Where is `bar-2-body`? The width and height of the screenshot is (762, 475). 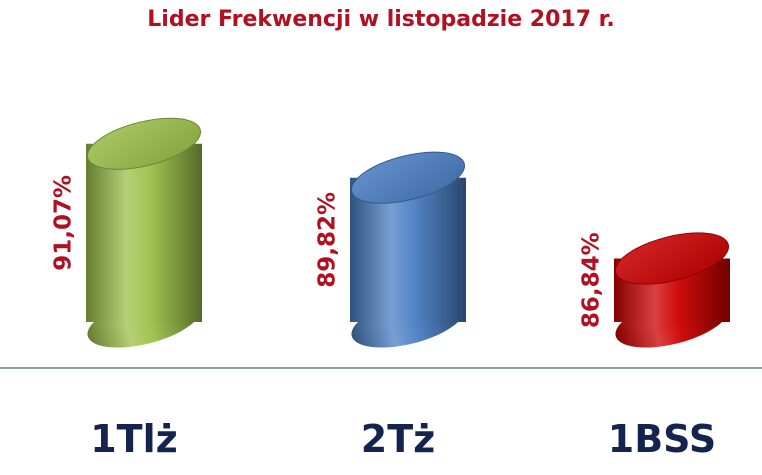 bar-2-body is located at coordinates (408, 249).